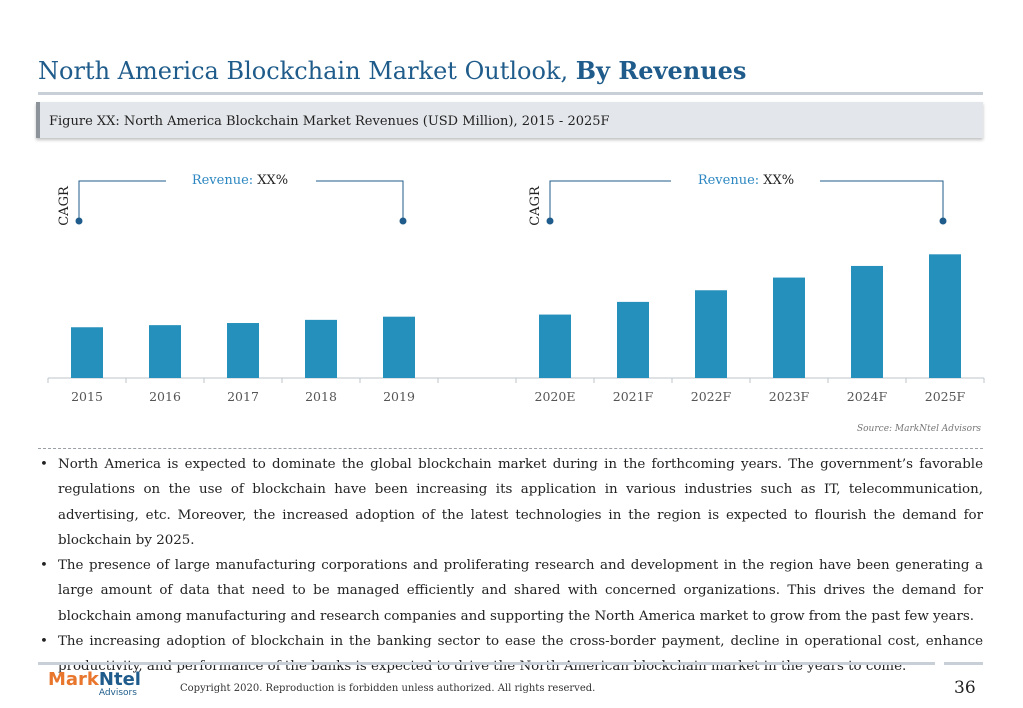 The height and width of the screenshot is (708, 1023). I want to click on dashed-divider, so click(510, 448).